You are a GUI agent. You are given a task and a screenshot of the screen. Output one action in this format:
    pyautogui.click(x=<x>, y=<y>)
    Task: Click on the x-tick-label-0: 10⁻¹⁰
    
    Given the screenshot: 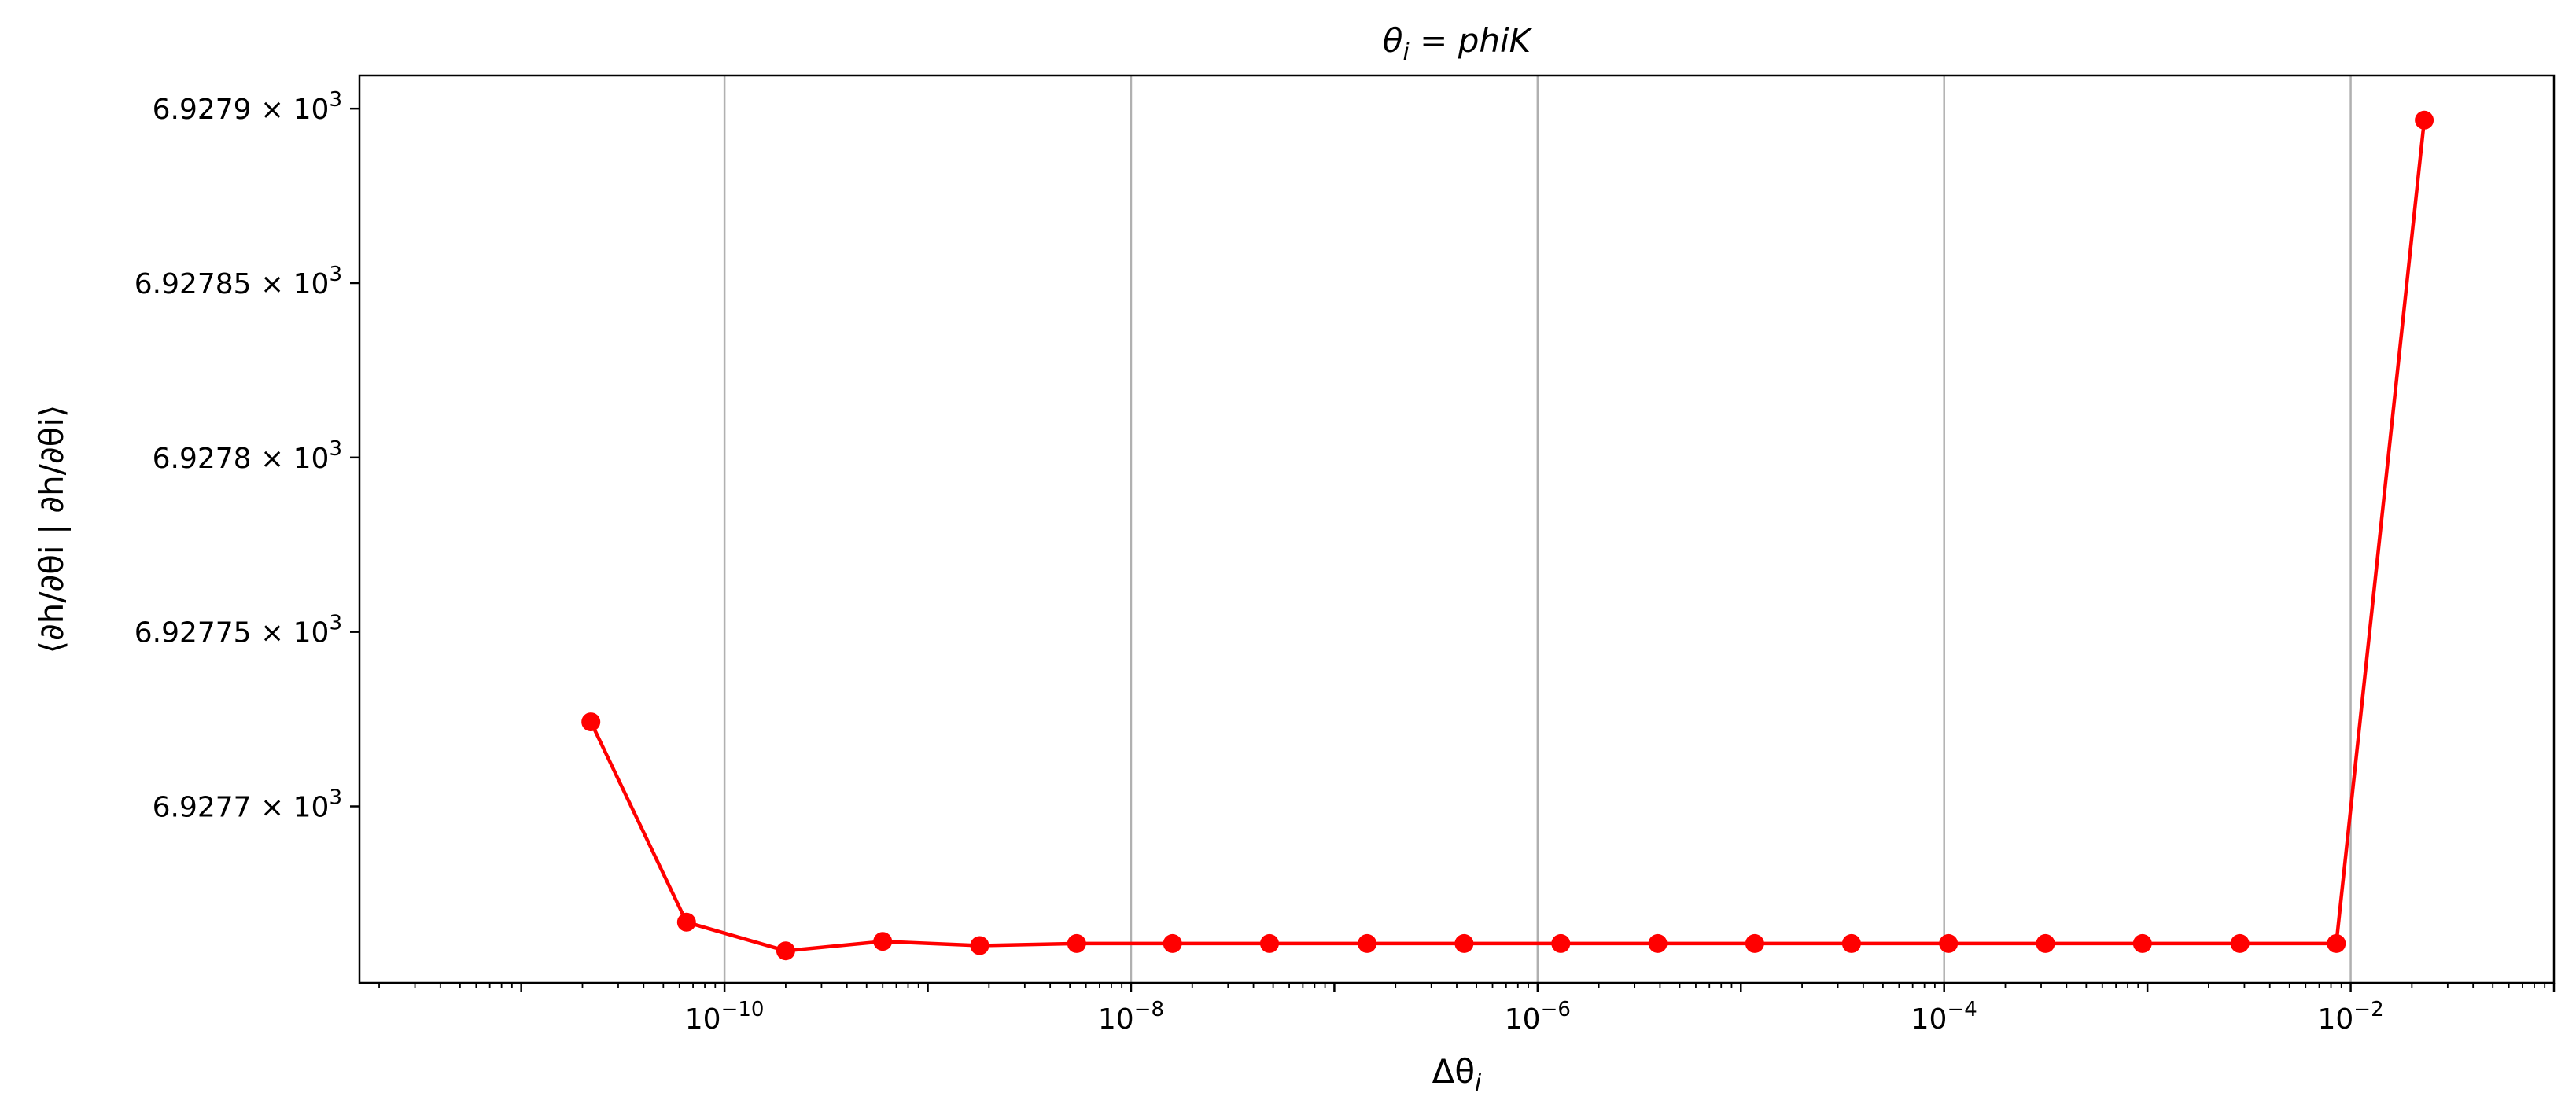 What is the action you would take?
    pyautogui.click(x=725, y=1017)
    